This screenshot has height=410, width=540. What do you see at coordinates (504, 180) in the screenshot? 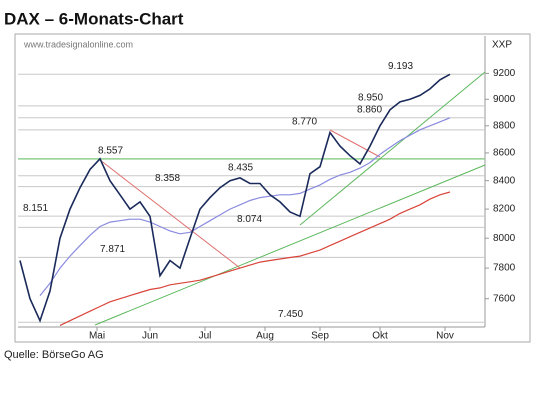
I see `y-tick-label: 8400` at bounding box center [504, 180].